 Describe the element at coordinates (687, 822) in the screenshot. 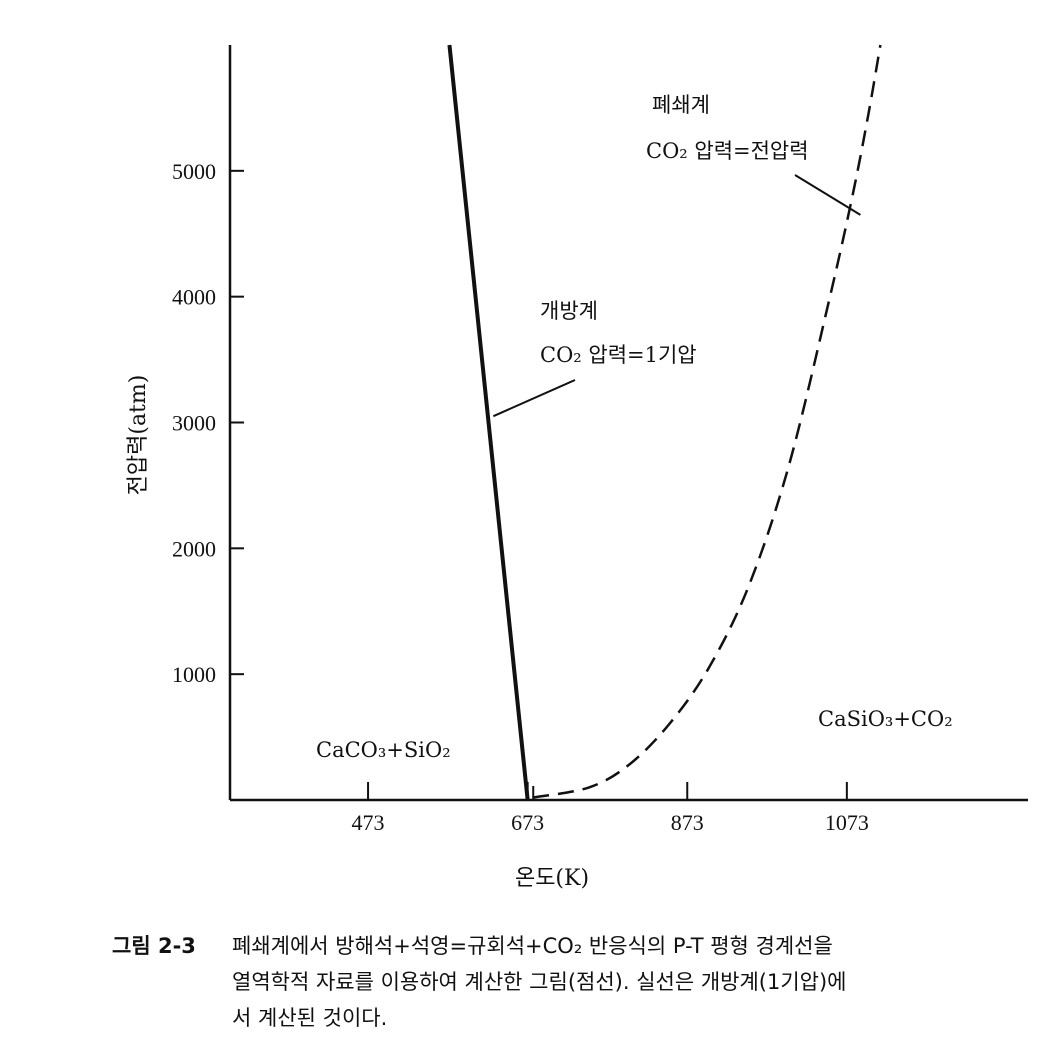

I see `x-tick-label: 873` at that location.